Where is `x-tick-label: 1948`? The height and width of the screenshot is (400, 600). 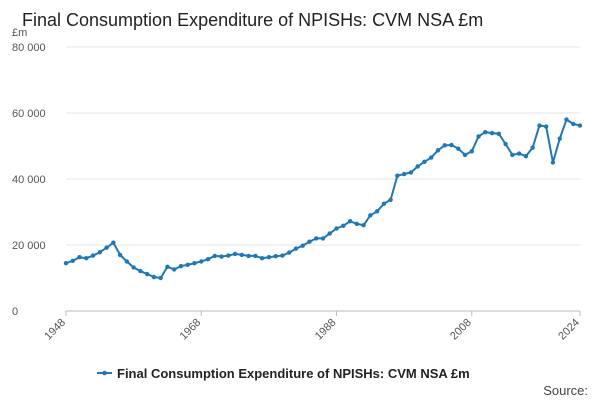
x-tick-label: 1948 is located at coordinates (55, 330).